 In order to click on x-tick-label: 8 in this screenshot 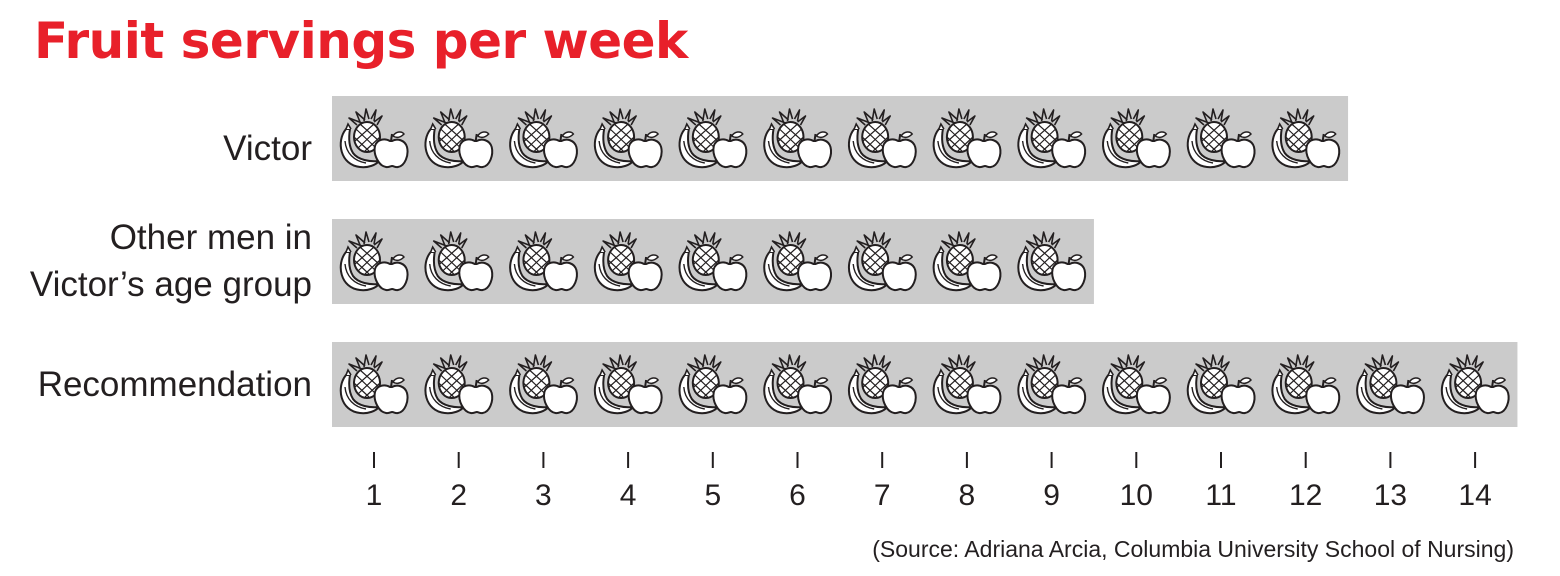, I will do `click(967, 495)`.